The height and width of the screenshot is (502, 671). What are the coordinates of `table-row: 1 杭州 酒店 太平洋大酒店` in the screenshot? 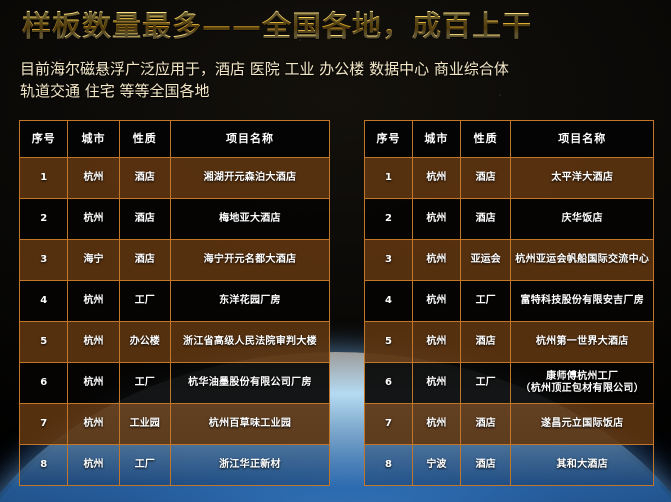 It's located at (509, 178).